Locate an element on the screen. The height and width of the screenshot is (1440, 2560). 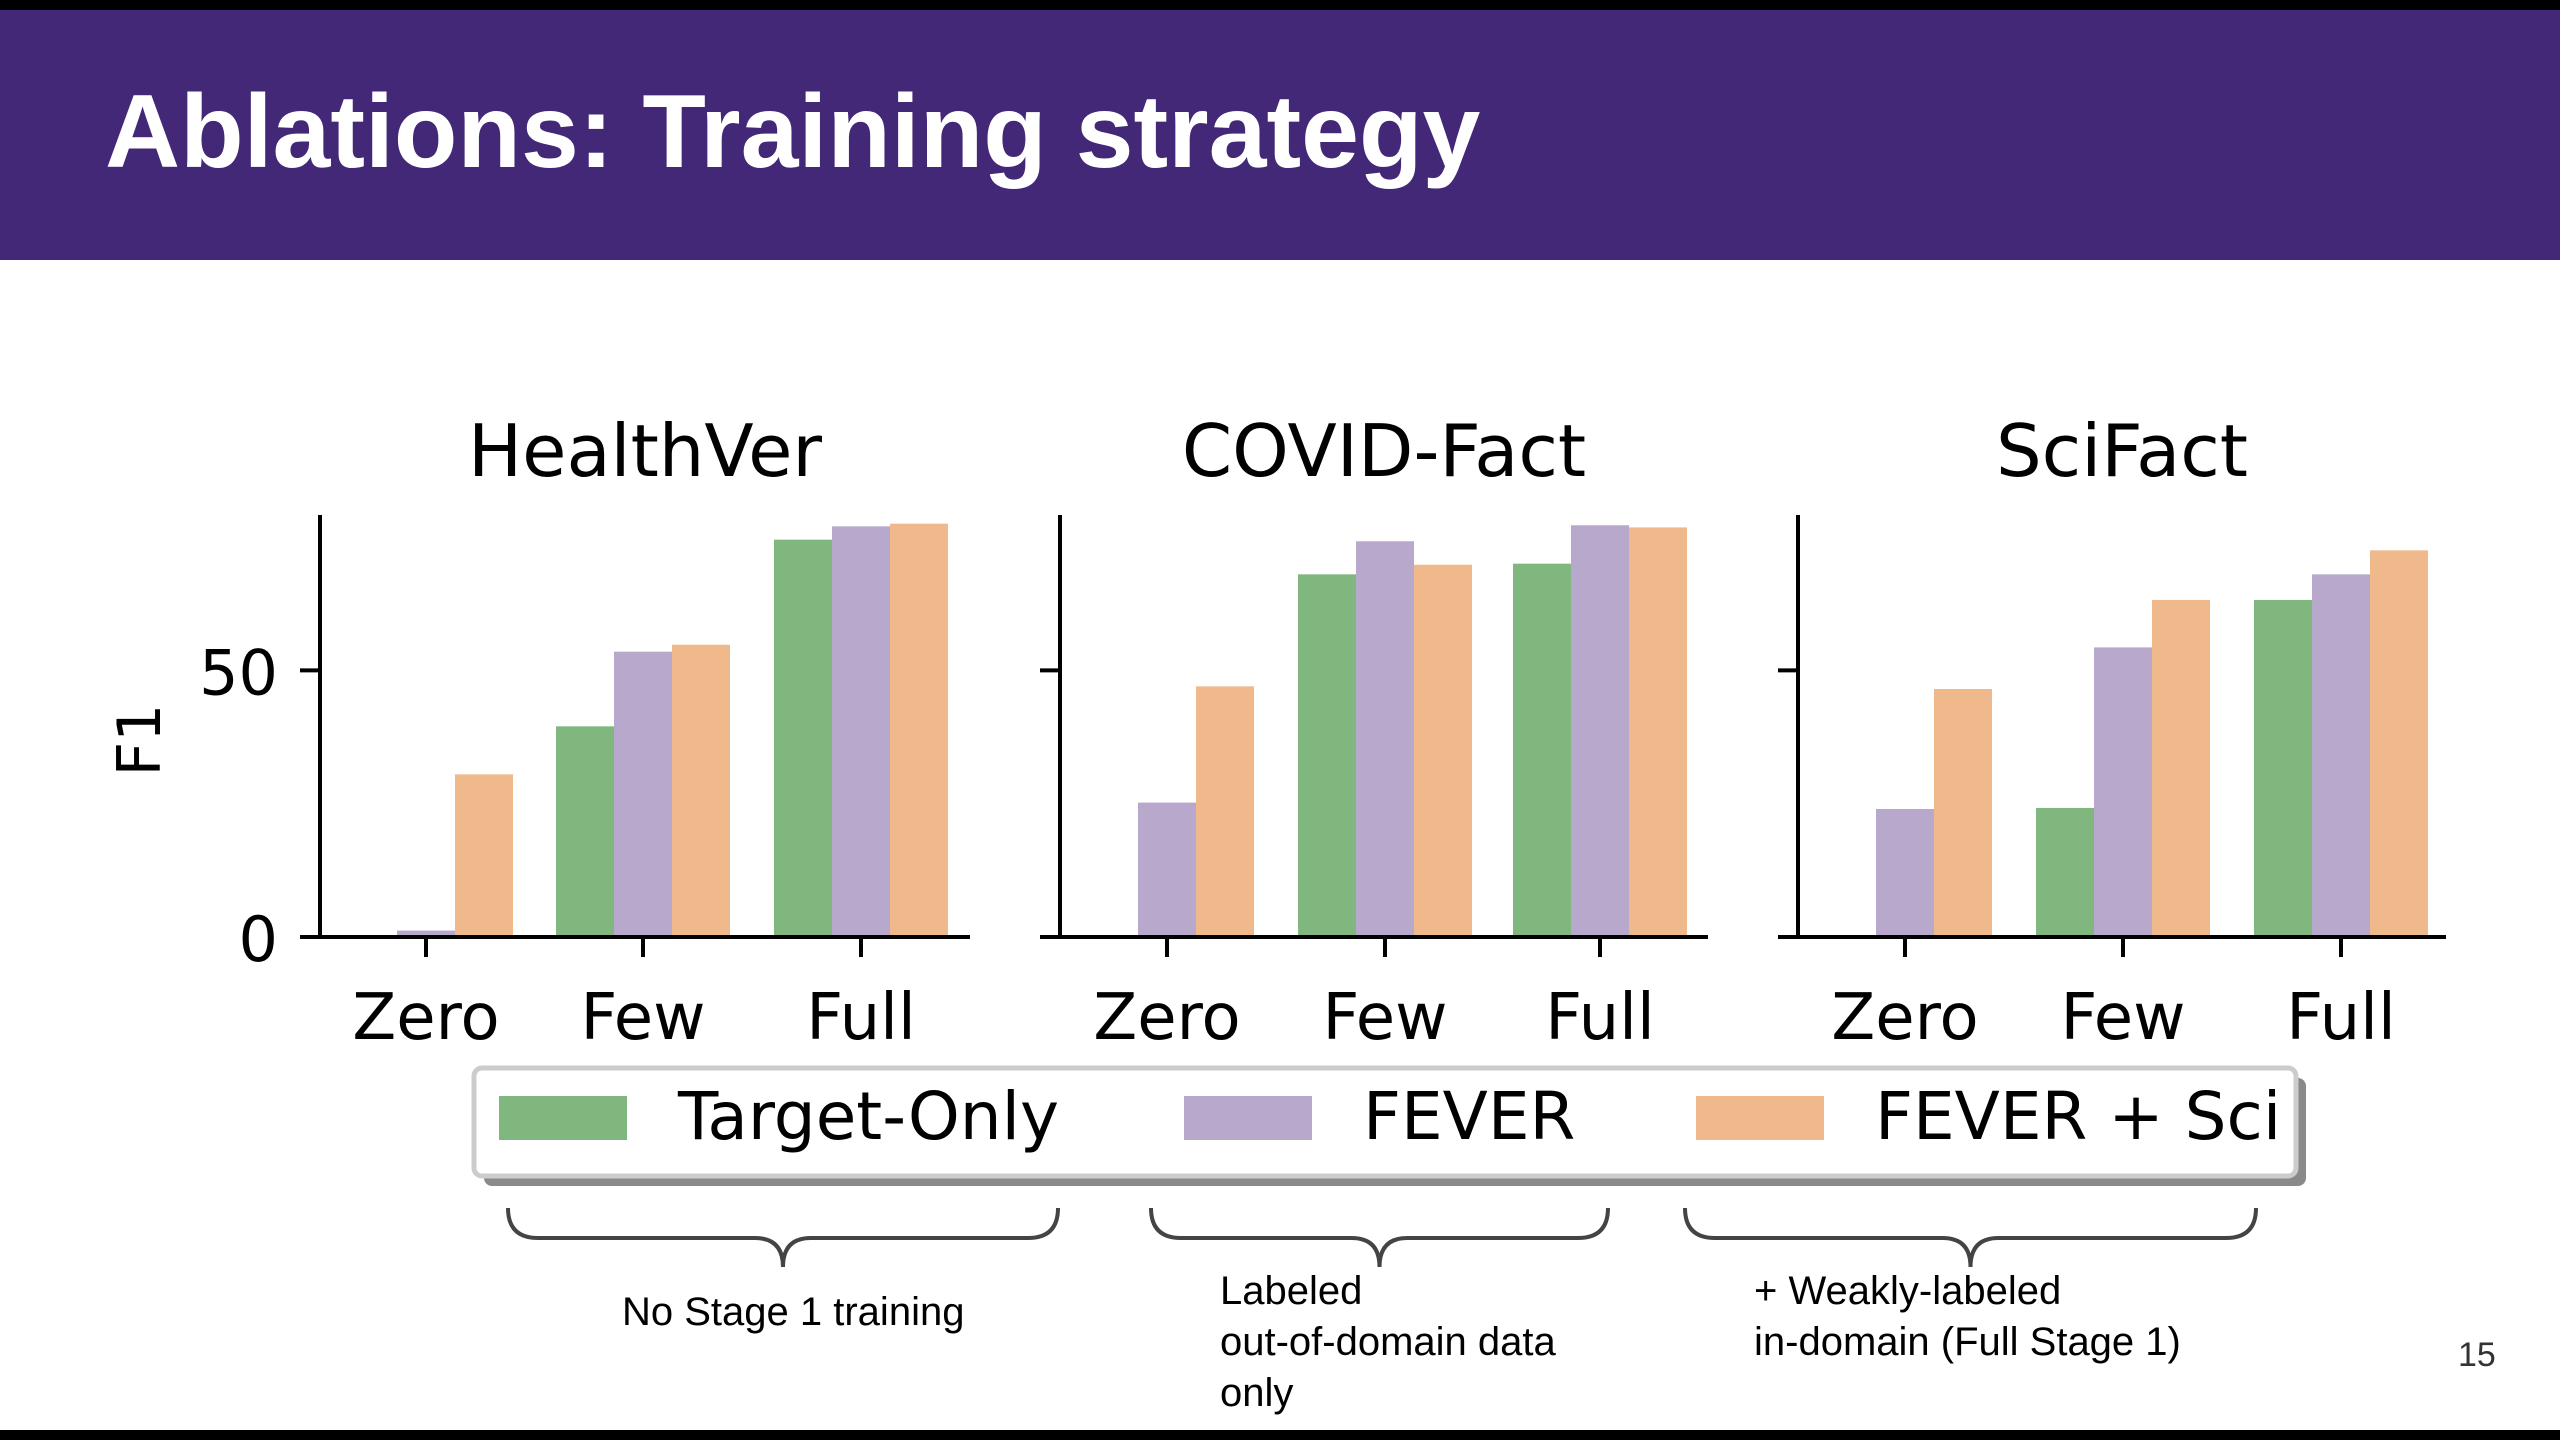
annotation-line: No Stage 1 training is located at coordinates (793, 1312).